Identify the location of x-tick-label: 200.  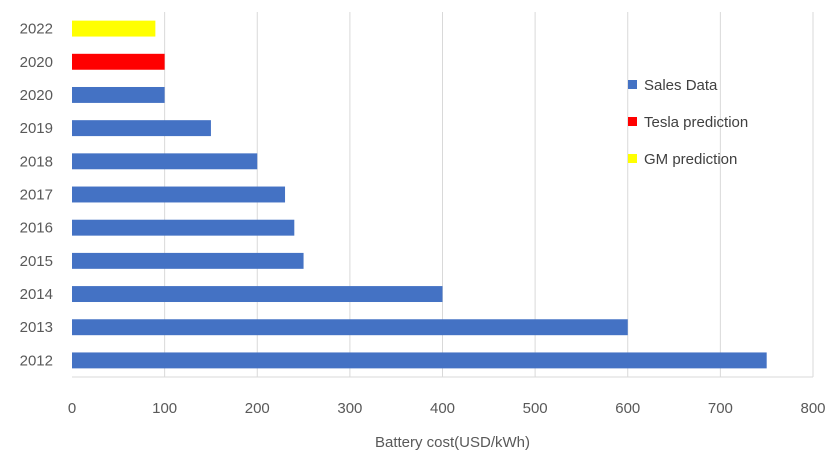
(257, 408).